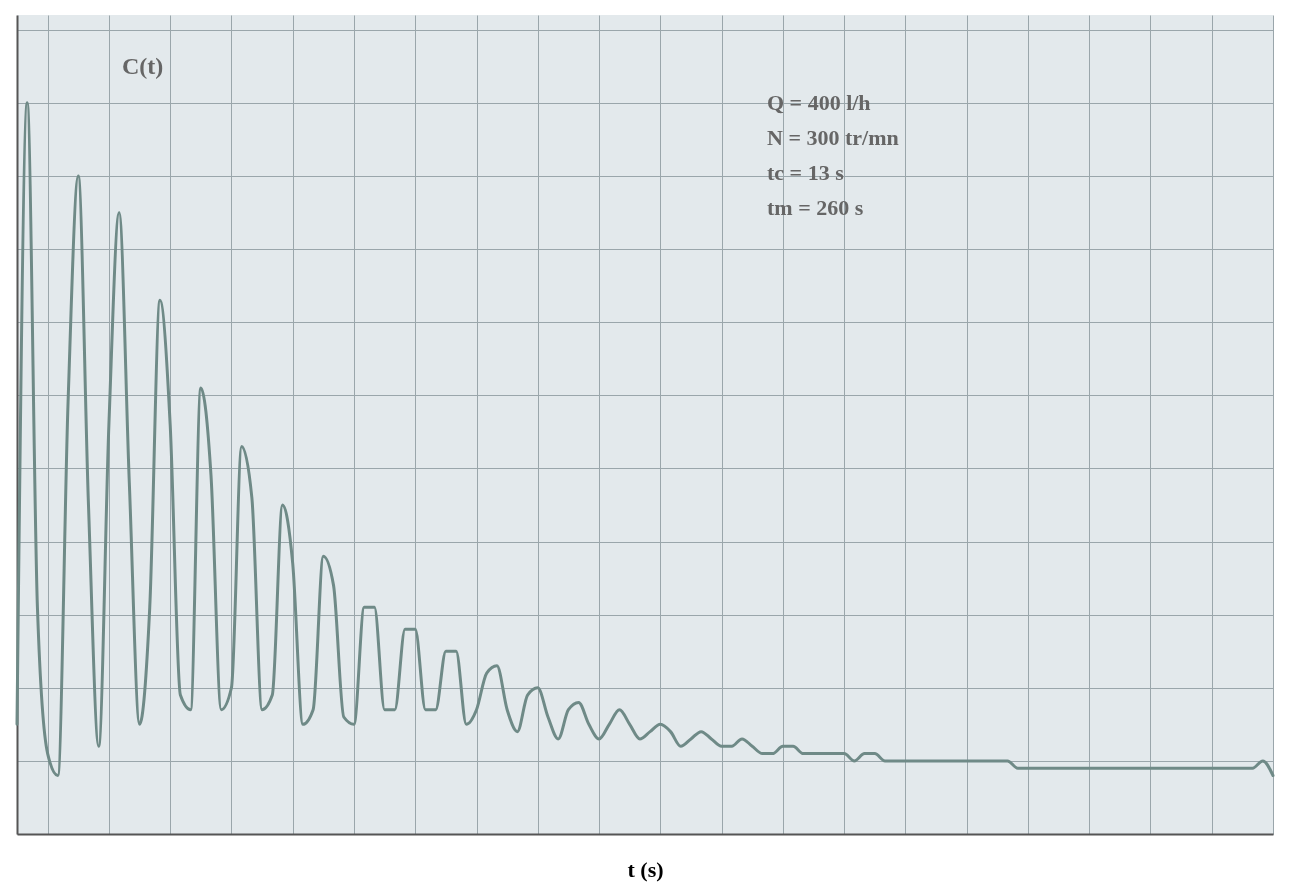  What do you see at coordinates (645, 869) in the screenshot?
I see `x-axis-title: t (s)` at bounding box center [645, 869].